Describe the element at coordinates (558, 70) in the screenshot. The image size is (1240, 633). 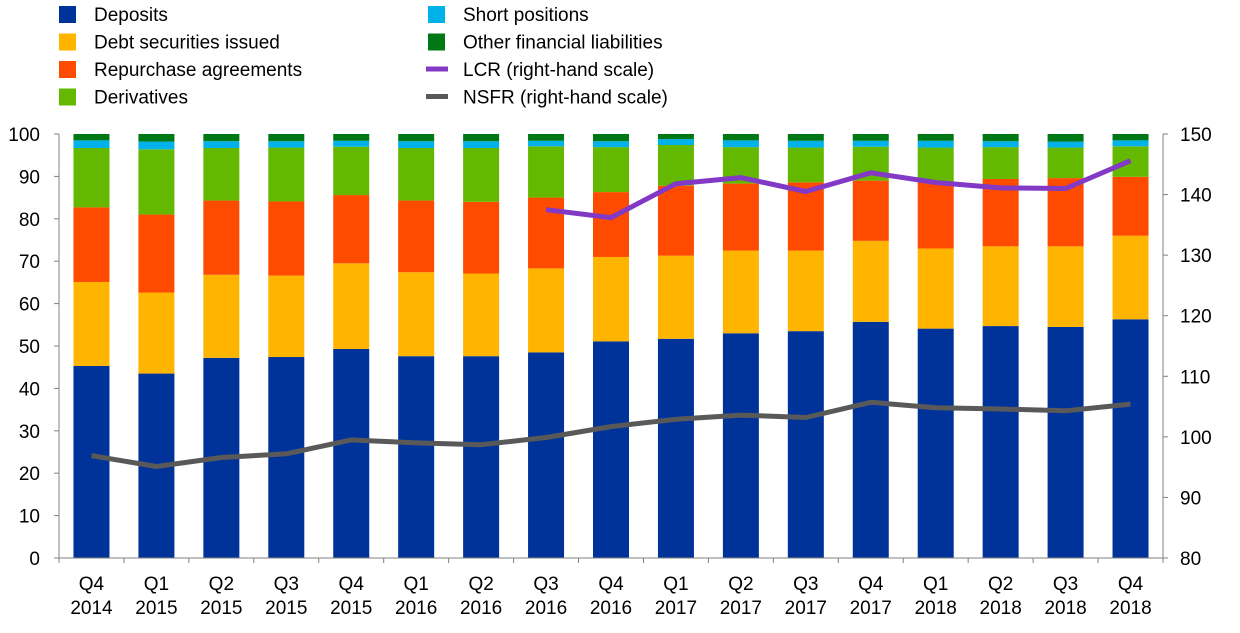
I see `legend-label-lcr-right-hand-scale: LCR (right-hand scale)` at that location.